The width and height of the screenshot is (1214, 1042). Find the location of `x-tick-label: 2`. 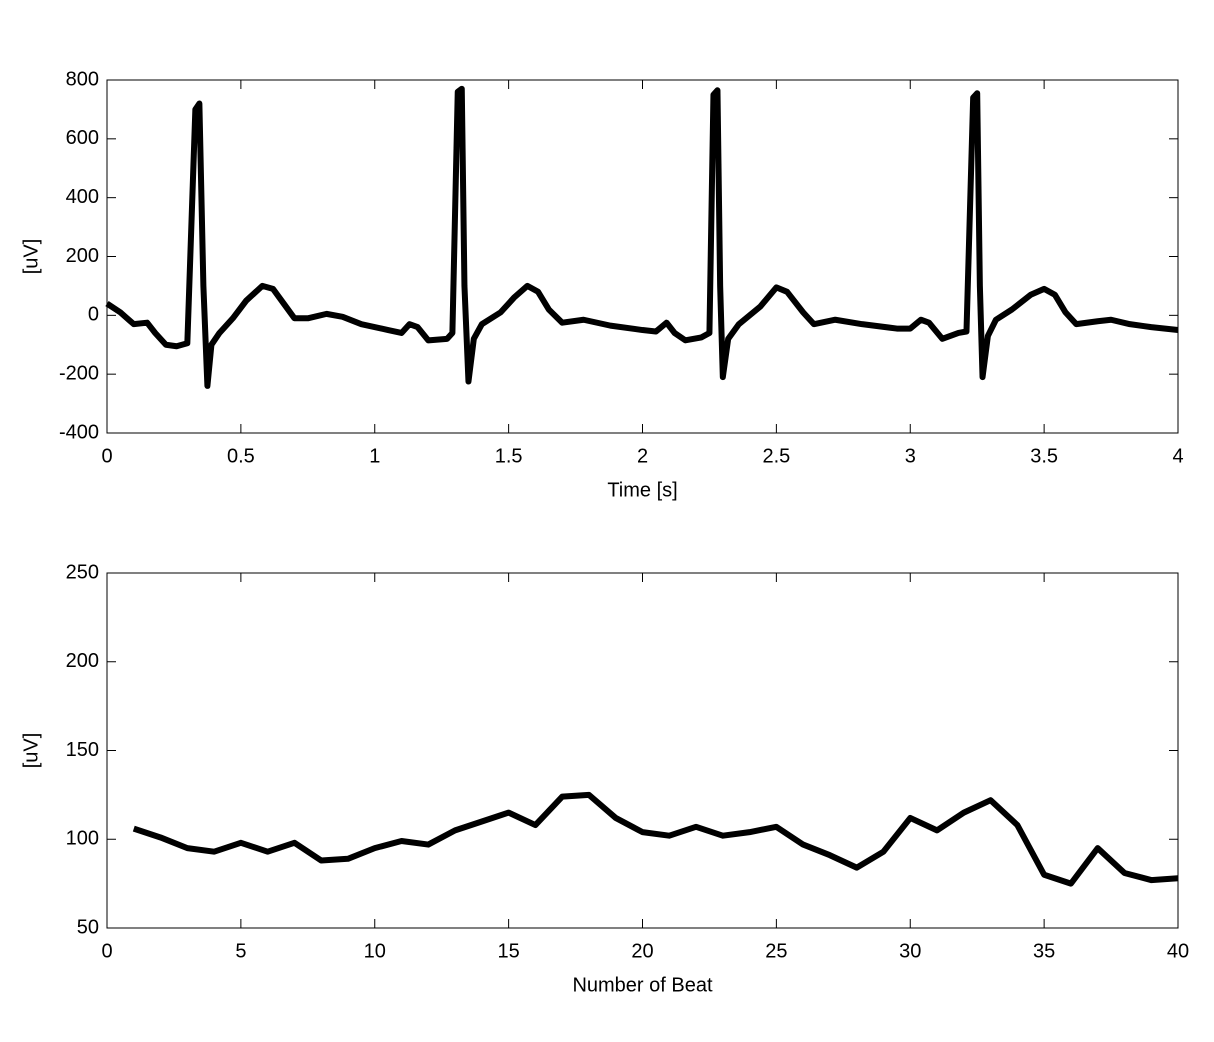

x-tick-label: 2 is located at coordinates (642, 456).